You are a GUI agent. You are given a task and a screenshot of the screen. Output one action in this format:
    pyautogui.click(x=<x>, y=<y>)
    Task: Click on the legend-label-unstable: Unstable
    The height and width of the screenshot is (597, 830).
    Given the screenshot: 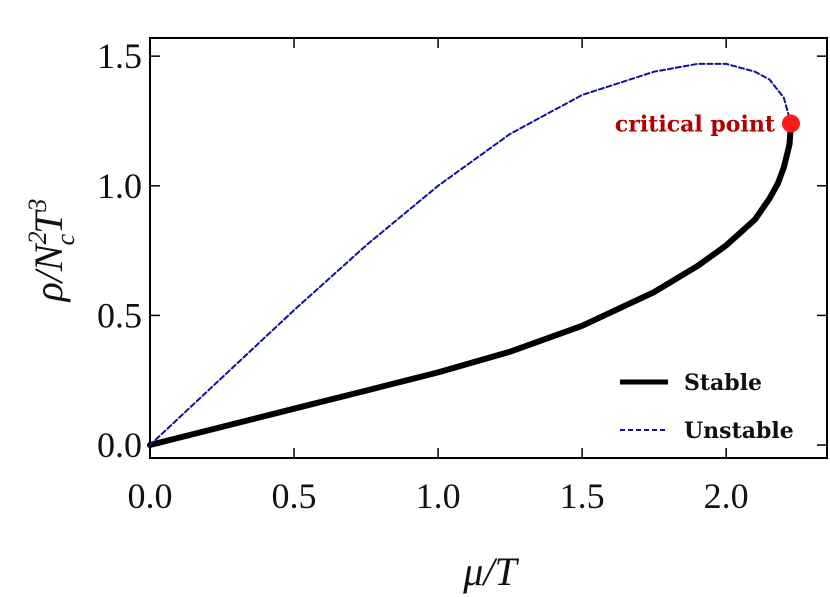 What is the action you would take?
    pyautogui.click(x=739, y=431)
    